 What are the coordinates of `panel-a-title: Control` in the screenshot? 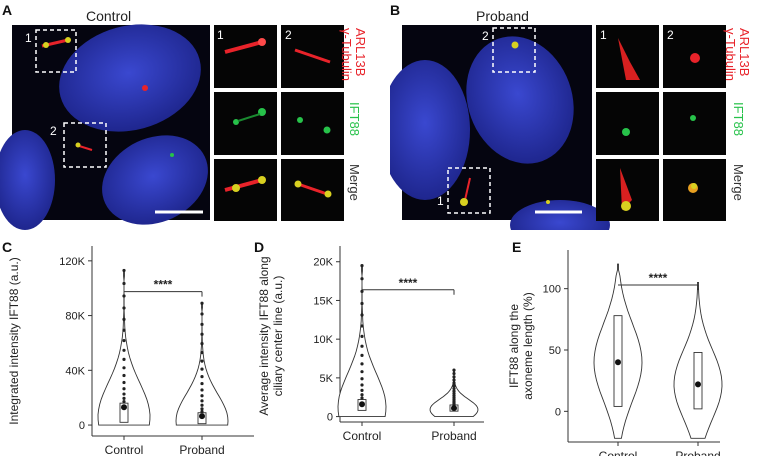 It's located at (109, 16).